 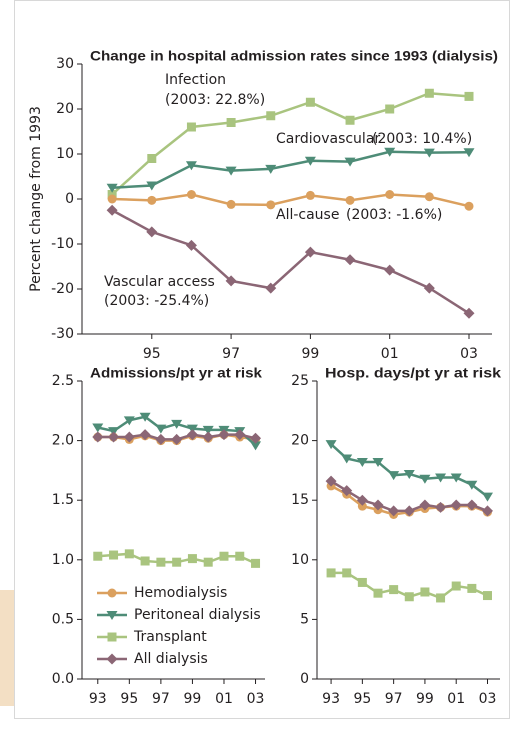 I want to click on y-tick-label: -30, so click(x=62, y=334).